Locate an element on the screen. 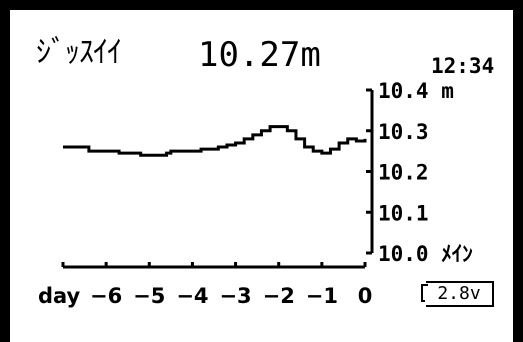 Image resolution: width=523 pixels, height=342 pixels. clock-display: 12:34 is located at coordinates (463, 66).